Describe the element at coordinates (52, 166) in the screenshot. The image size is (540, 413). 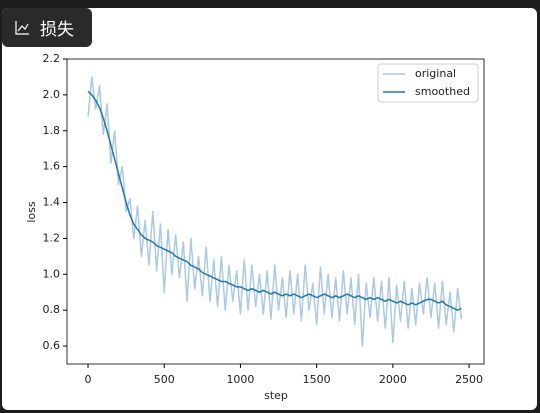
I see `y-tick-label: 1.6` at that location.